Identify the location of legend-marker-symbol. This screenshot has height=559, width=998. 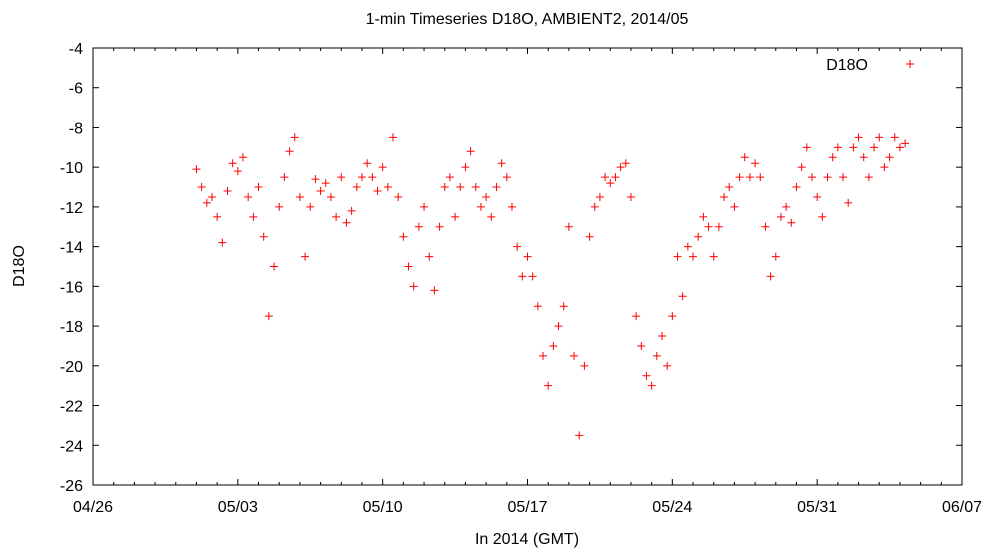
(910, 64).